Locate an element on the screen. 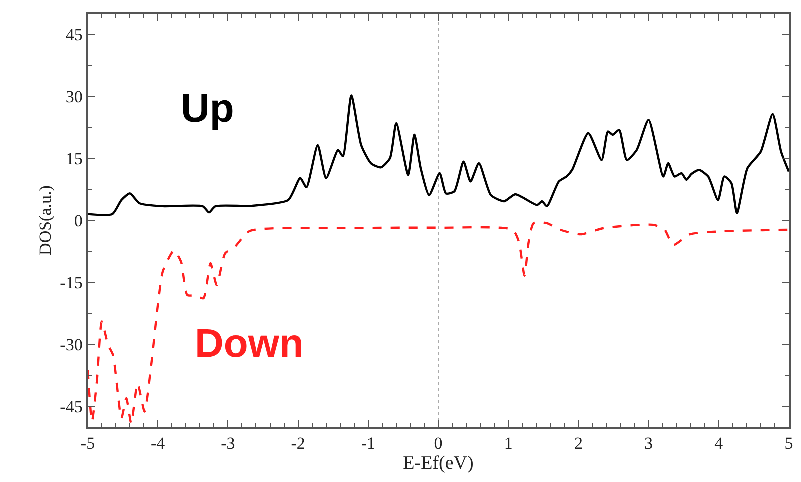  x-tick-label: 5 is located at coordinates (789, 444).